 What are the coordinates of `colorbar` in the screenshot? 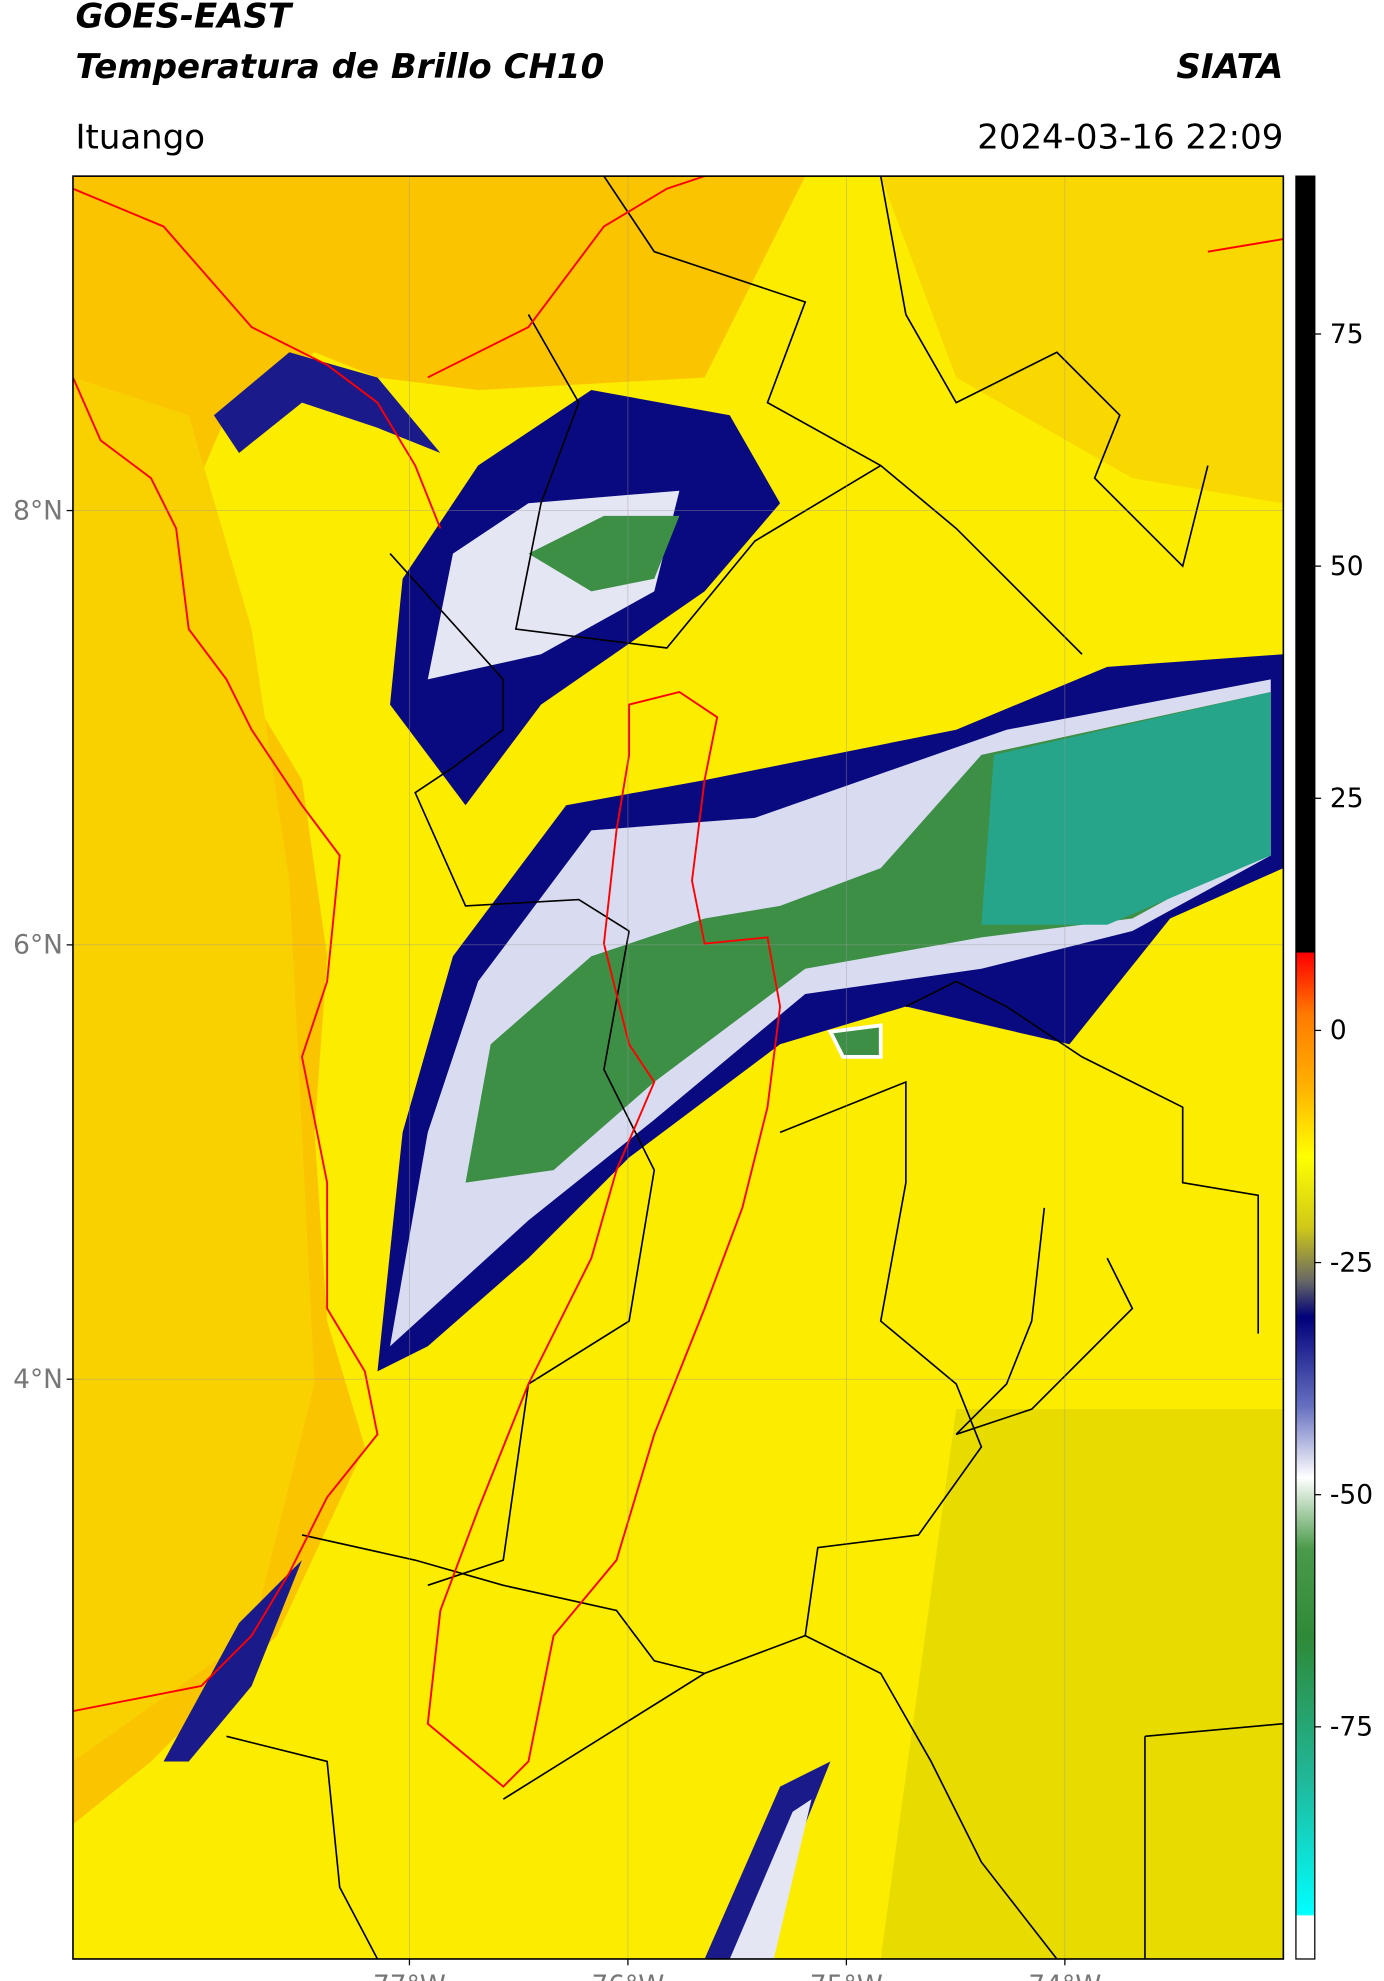 It's located at (1305, 1067).